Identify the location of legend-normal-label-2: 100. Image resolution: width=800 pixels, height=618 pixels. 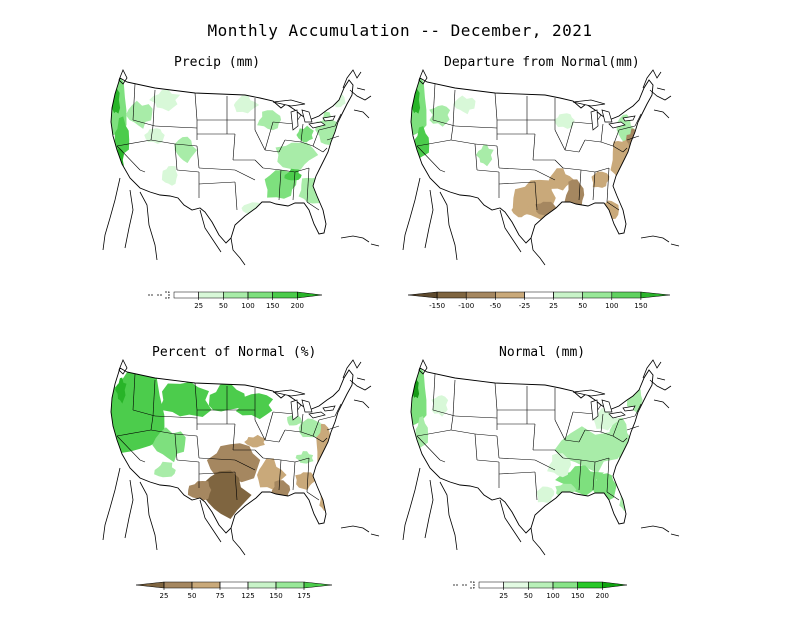
(552, 596).